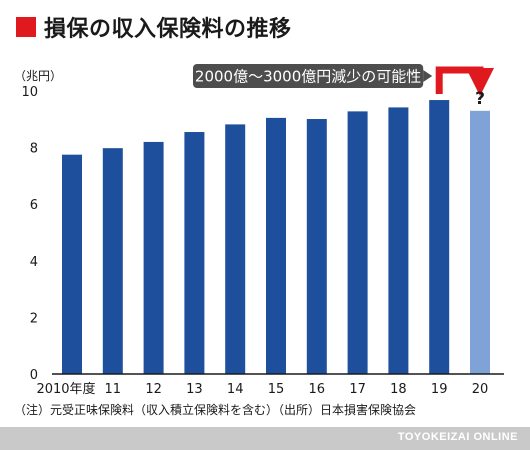 This screenshot has height=450, width=530. I want to click on x-axis-ticks: 2010年度 11 12 13 14 15 16 17 18 19 20, so click(262, 389).